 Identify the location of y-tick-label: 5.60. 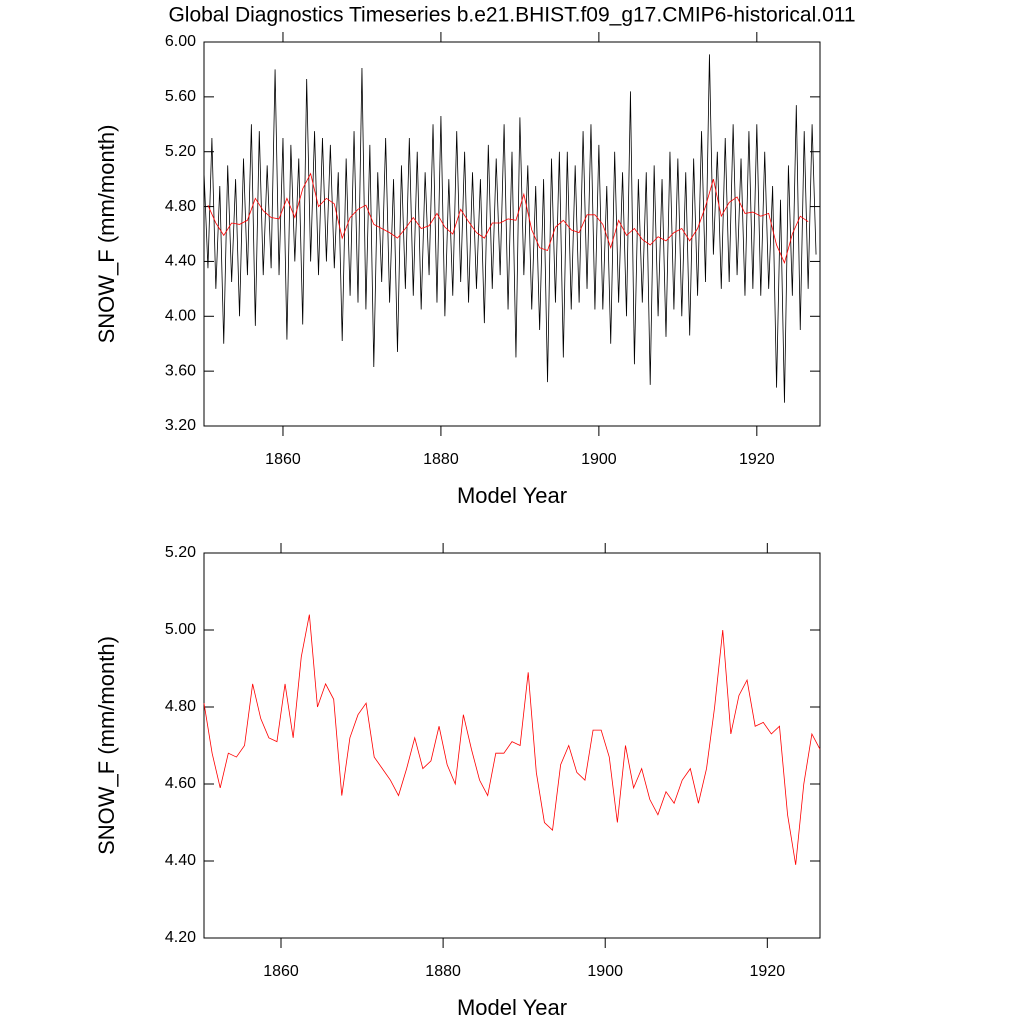
(180, 96).